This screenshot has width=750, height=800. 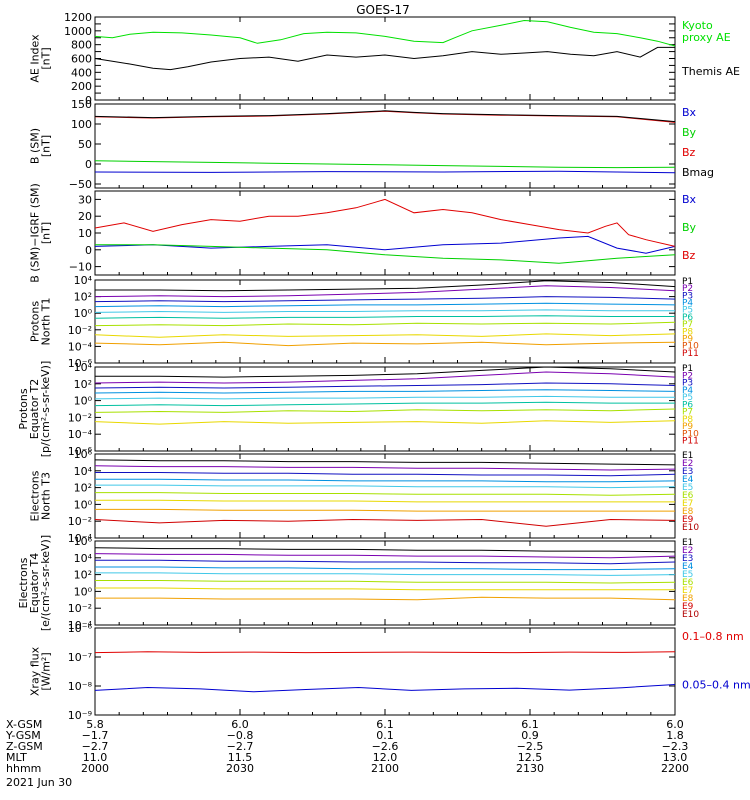 I want to click on footer-value: −1.7, so click(x=95, y=735).